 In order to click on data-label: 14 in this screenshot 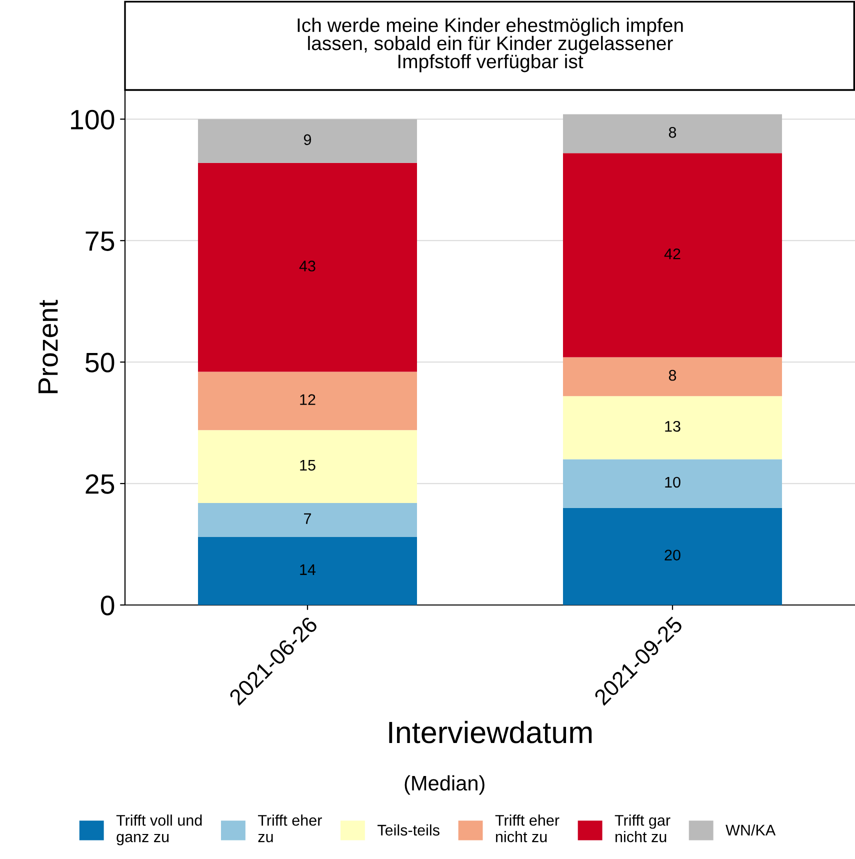, I will do `click(308, 569)`.